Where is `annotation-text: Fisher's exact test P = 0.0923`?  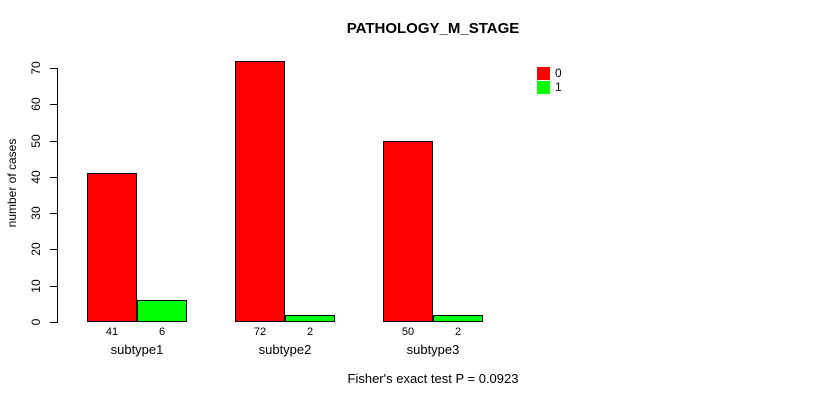 annotation-text: Fisher's exact test P = 0.0923 is located at coordinates (433, 378).